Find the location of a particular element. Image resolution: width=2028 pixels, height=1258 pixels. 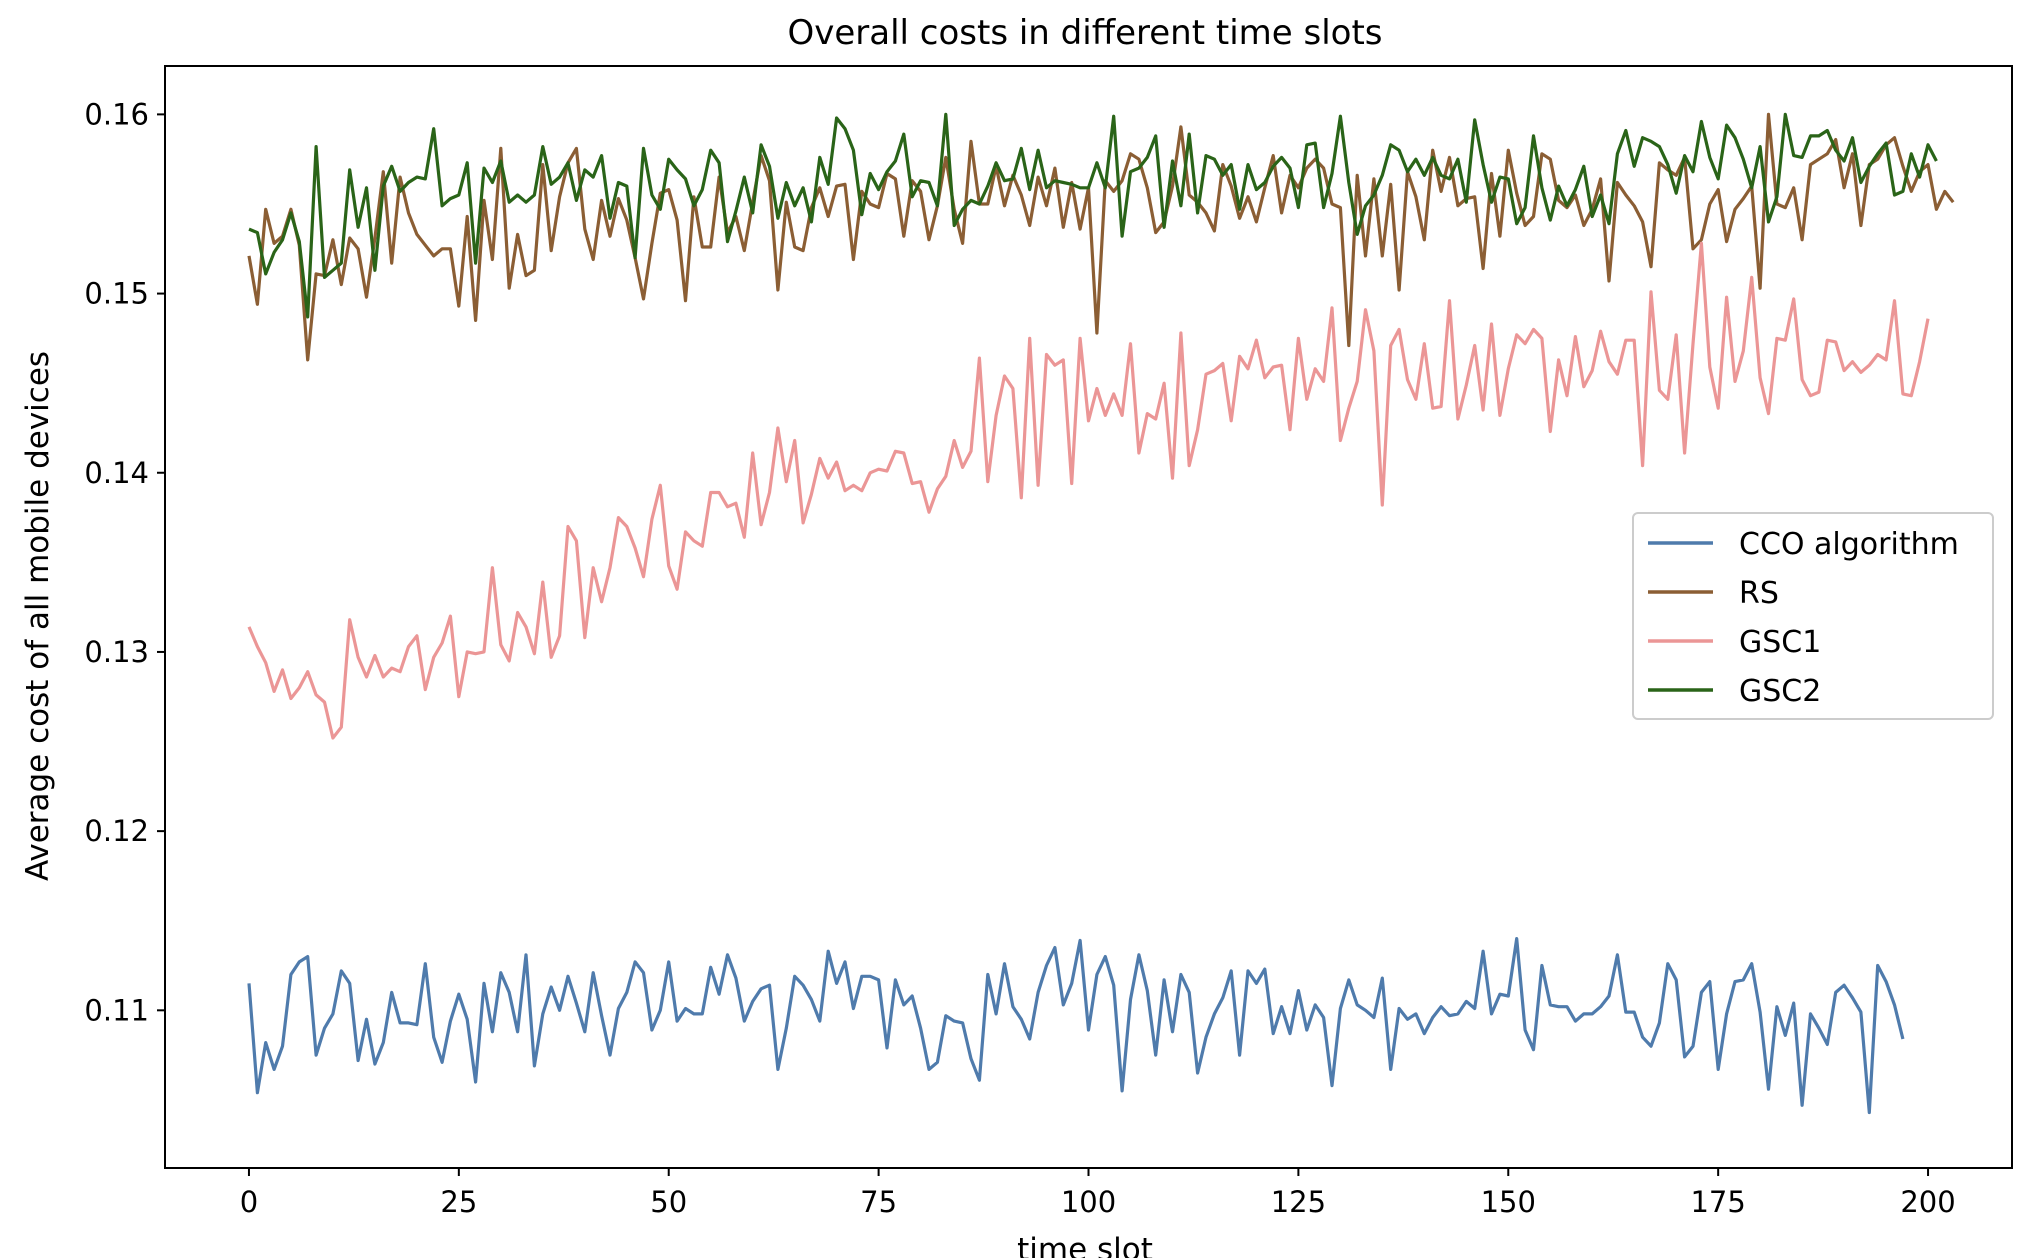

x-tick-label: 175 is located at coordinates (1717, 1202).